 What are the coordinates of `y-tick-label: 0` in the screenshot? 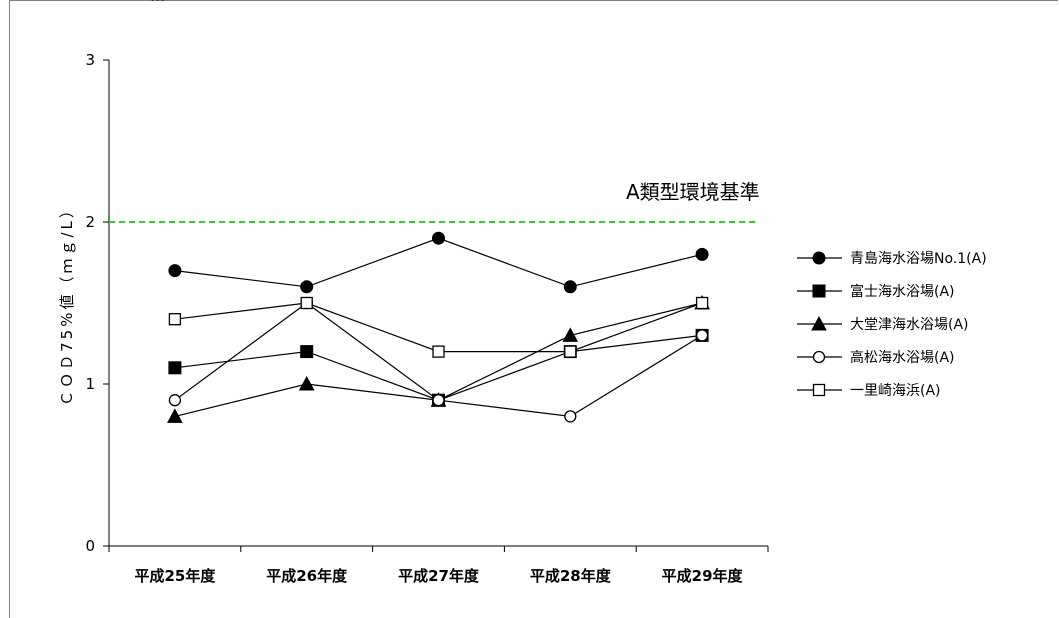 It's located at (90, 546).